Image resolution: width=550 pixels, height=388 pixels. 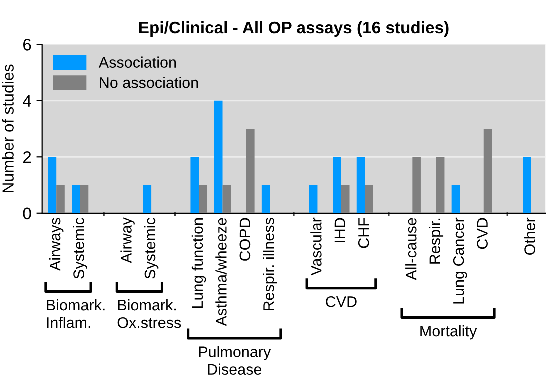 I want to click on y-tick-label: 2, so click(x=28, y=158).